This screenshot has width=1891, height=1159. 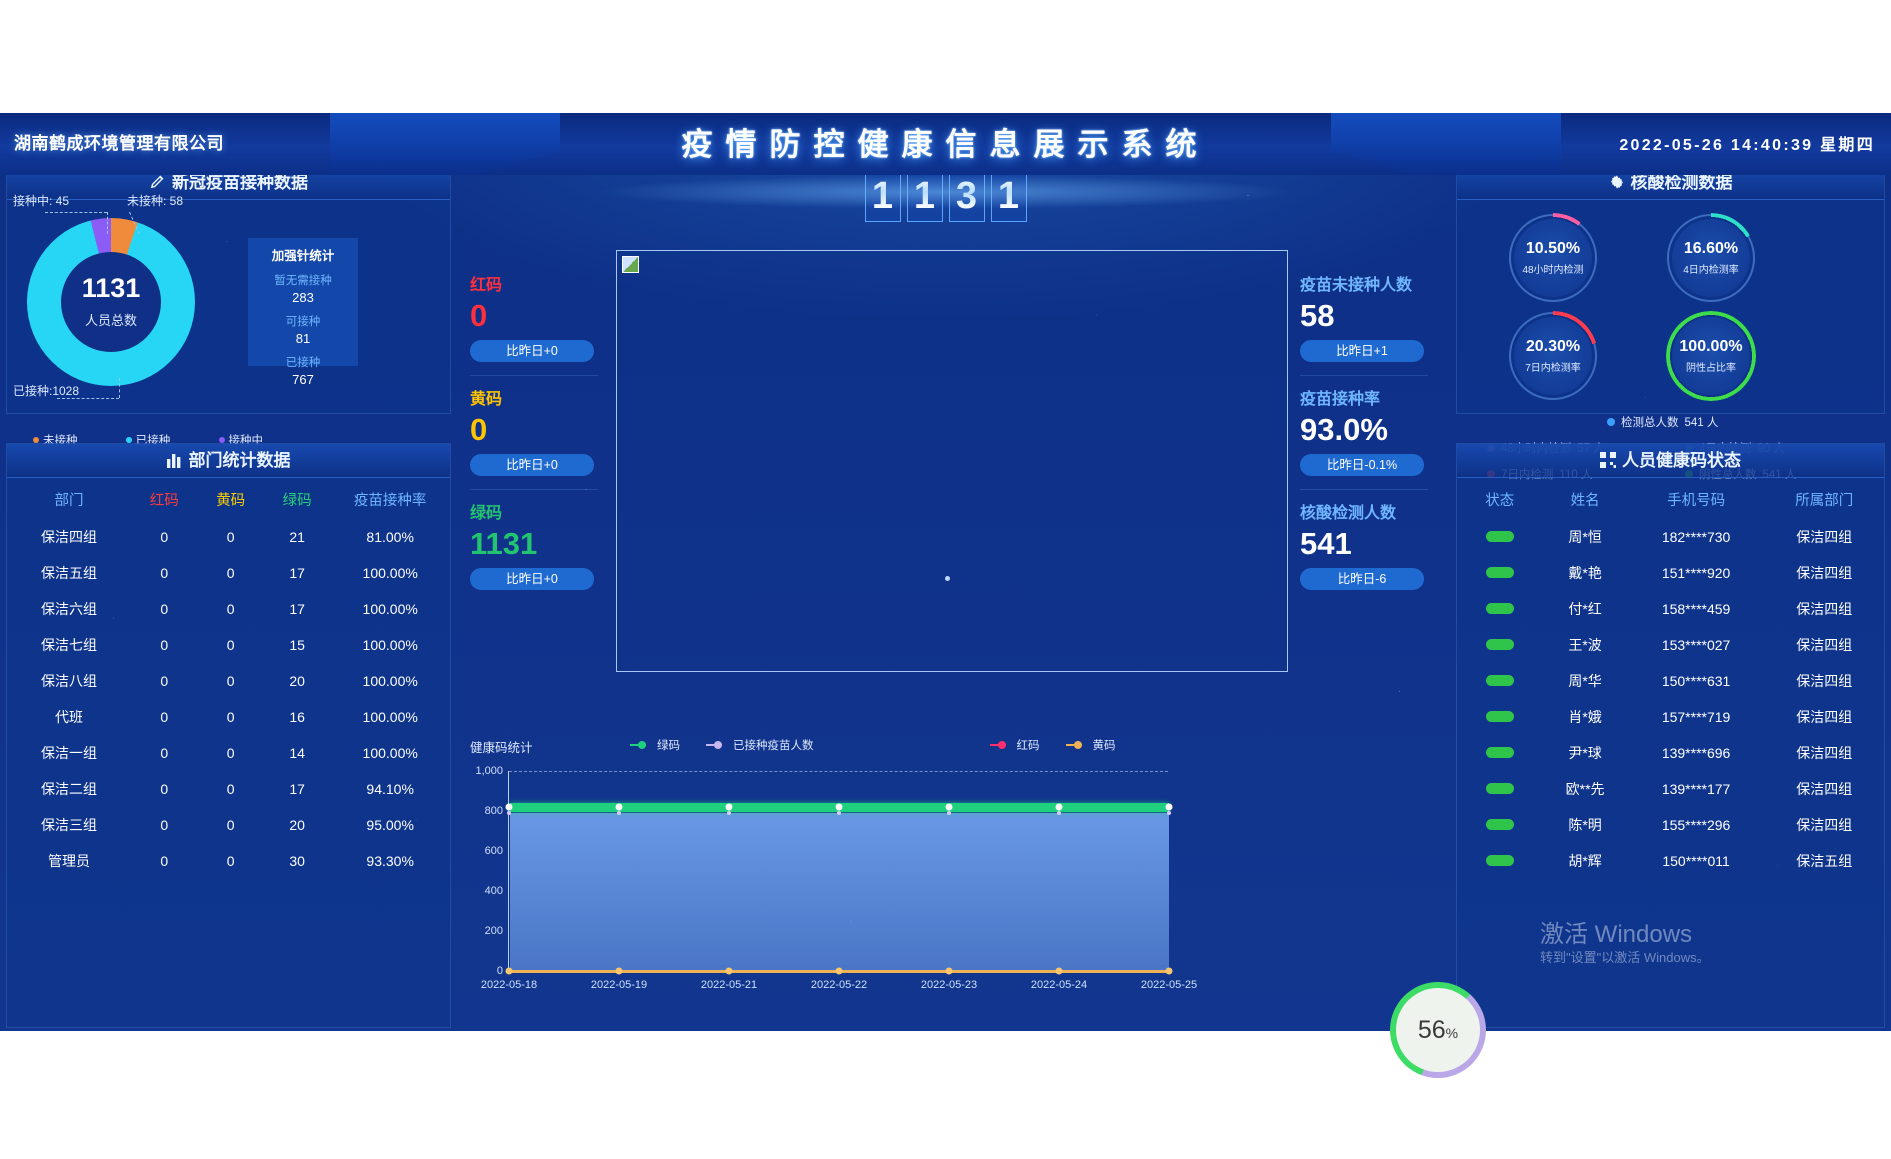 I want to click on table-row: 保洁二组 0 0 17 94.10%, so click(x=228, y=789).